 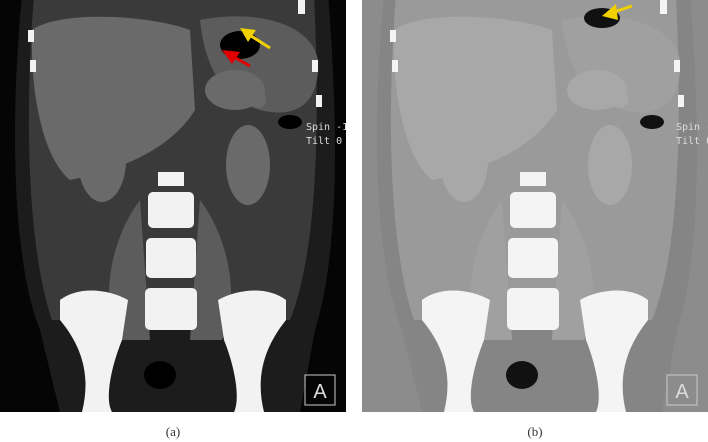 I want to click on yellow-arrow, so click(x=623, y=9).